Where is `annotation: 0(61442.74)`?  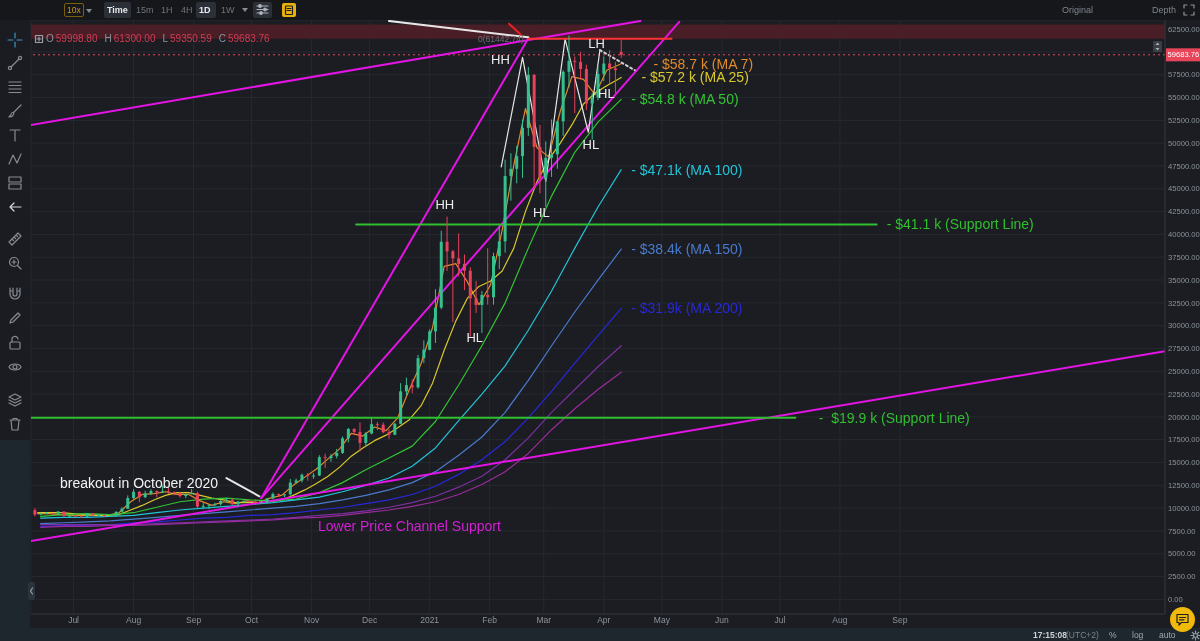
annotation: 0(61442.74) is located at coordinates (501, 38).